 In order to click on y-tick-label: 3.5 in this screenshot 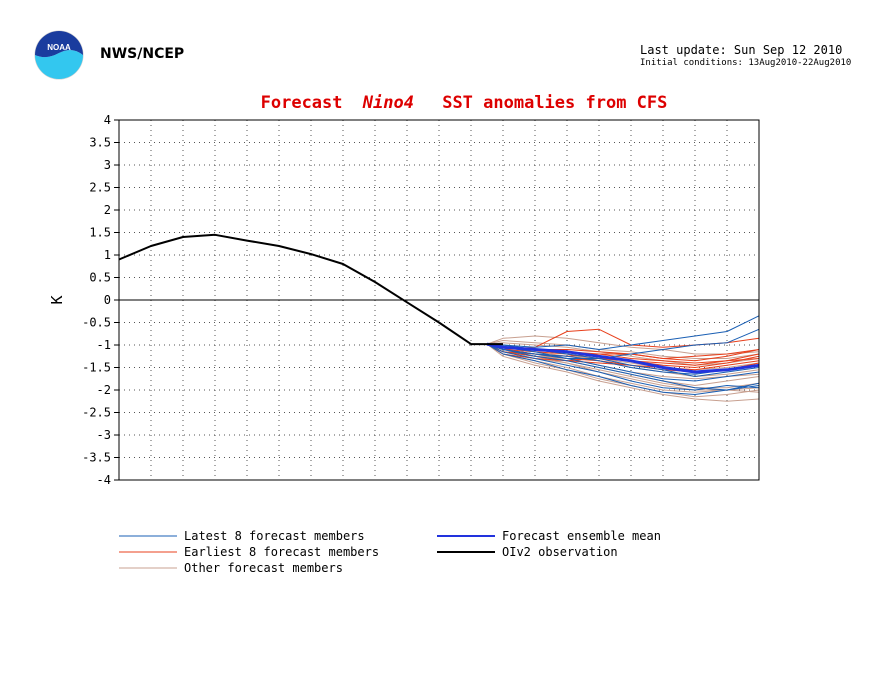, I will do `click(100, 143)`.